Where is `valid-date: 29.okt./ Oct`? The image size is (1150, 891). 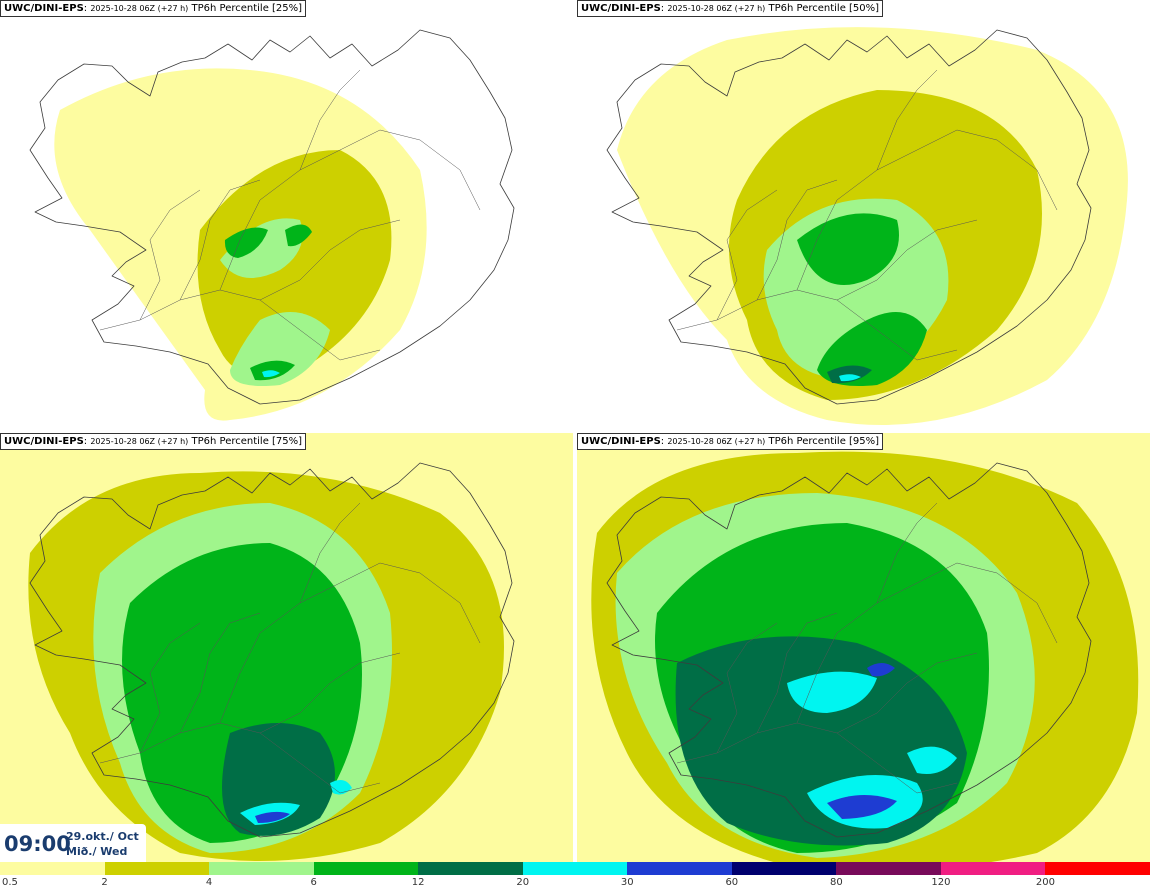
valid-date: 29.okt./ Oct is located at coordinates (102, 836).